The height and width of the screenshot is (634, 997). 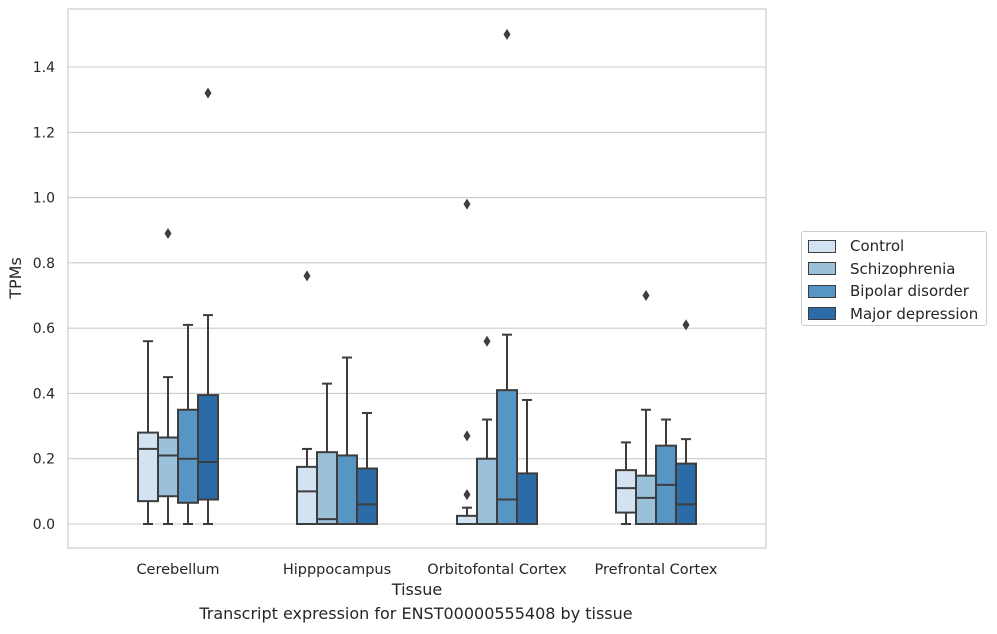 What do you see at coordinates (44, 264) in the screenshot?
I see `y-tick-label: 0.8` at bounding box center [44, 264].